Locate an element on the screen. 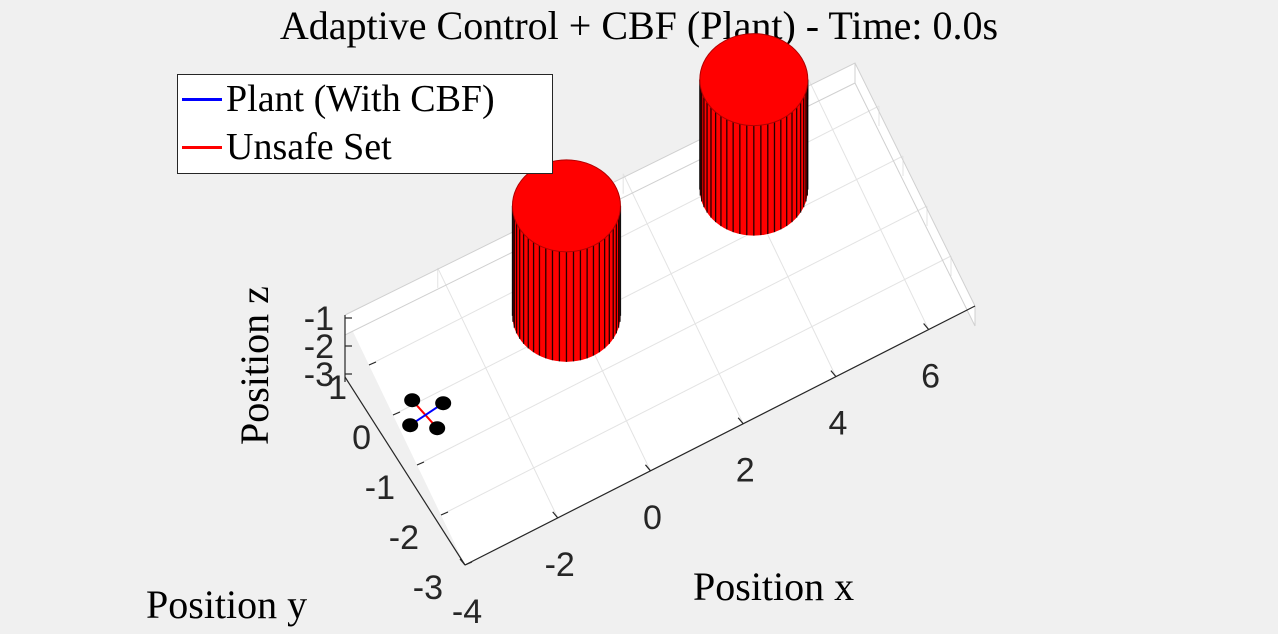  y-axis-label: Position y is located at coordinates (226, 604).